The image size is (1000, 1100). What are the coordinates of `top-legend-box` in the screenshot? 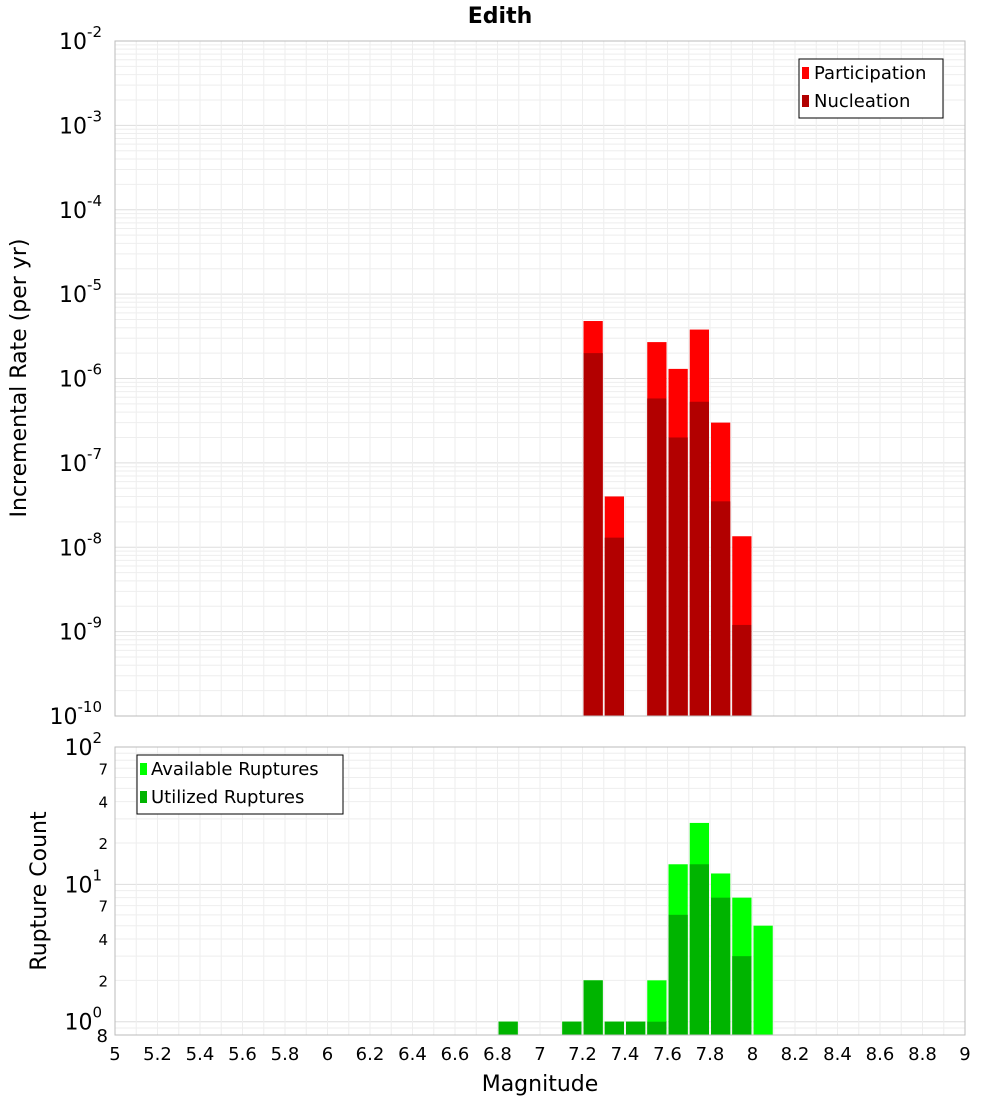 It's located at (871, 88).